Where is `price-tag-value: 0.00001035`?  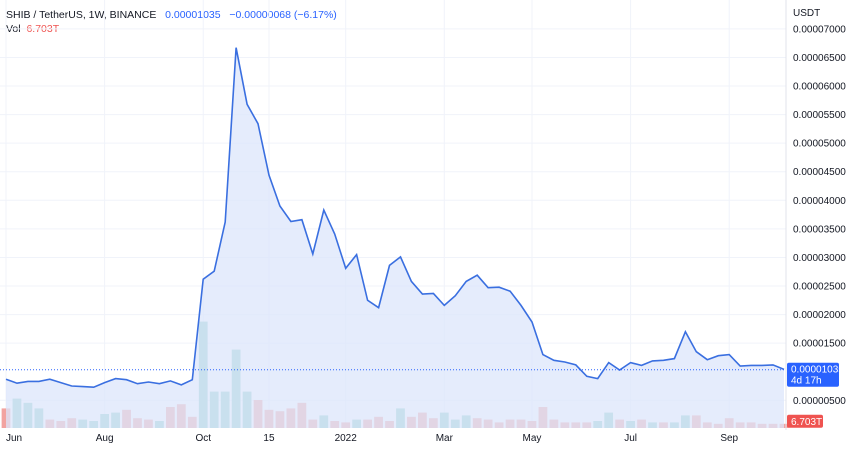
price-tag-value: 0.00001035 is located at coordinates (817, 370).